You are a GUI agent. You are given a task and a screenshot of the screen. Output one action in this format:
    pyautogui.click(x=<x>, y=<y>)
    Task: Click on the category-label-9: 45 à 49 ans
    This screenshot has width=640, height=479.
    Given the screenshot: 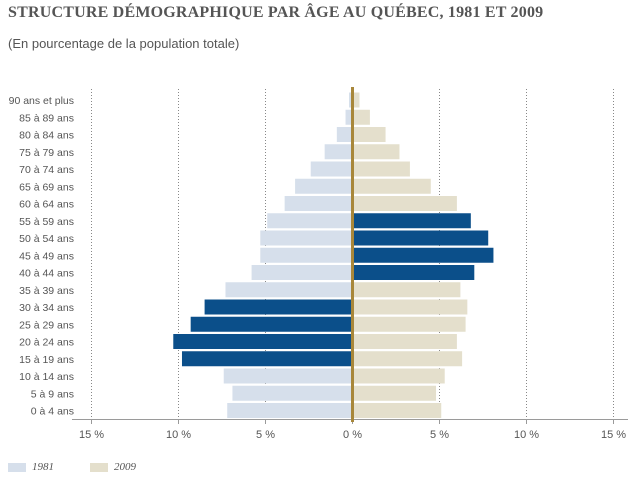 What is the action you would take?
    pyautogui.click(x=46, y=256)
    